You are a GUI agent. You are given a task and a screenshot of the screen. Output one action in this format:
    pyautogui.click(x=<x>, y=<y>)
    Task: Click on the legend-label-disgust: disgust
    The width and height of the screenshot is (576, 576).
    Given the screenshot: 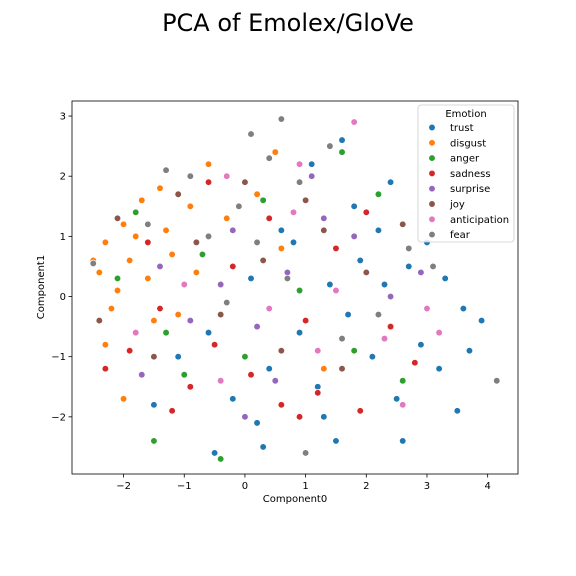 What is the action you would take?
    pyautogui.click(x=468, y=143)
    